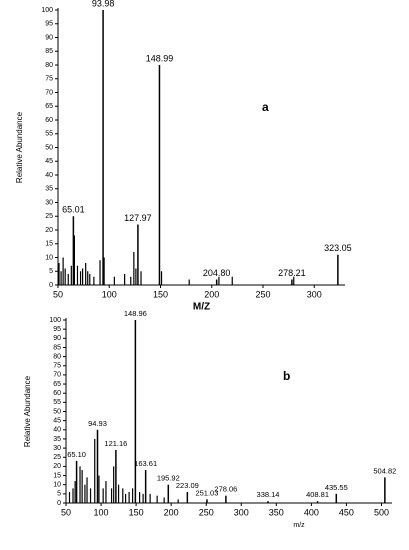  Describe the element at coordinates (299, 525) in the screenshot. I see `x-axis-label: m/z` at that location.